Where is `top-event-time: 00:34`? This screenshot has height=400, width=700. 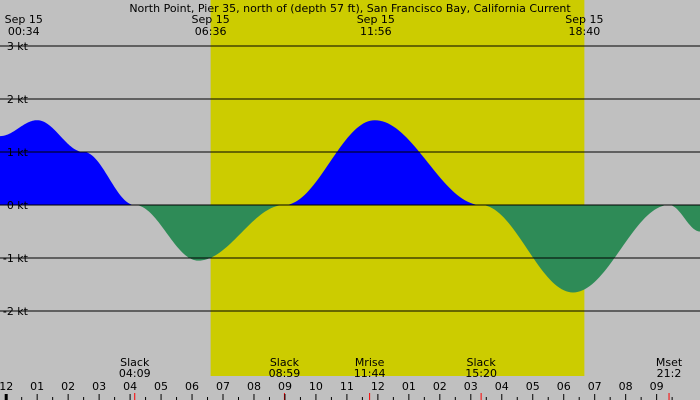 top-event-time: 00:34 is located at coordinates (24, 31).